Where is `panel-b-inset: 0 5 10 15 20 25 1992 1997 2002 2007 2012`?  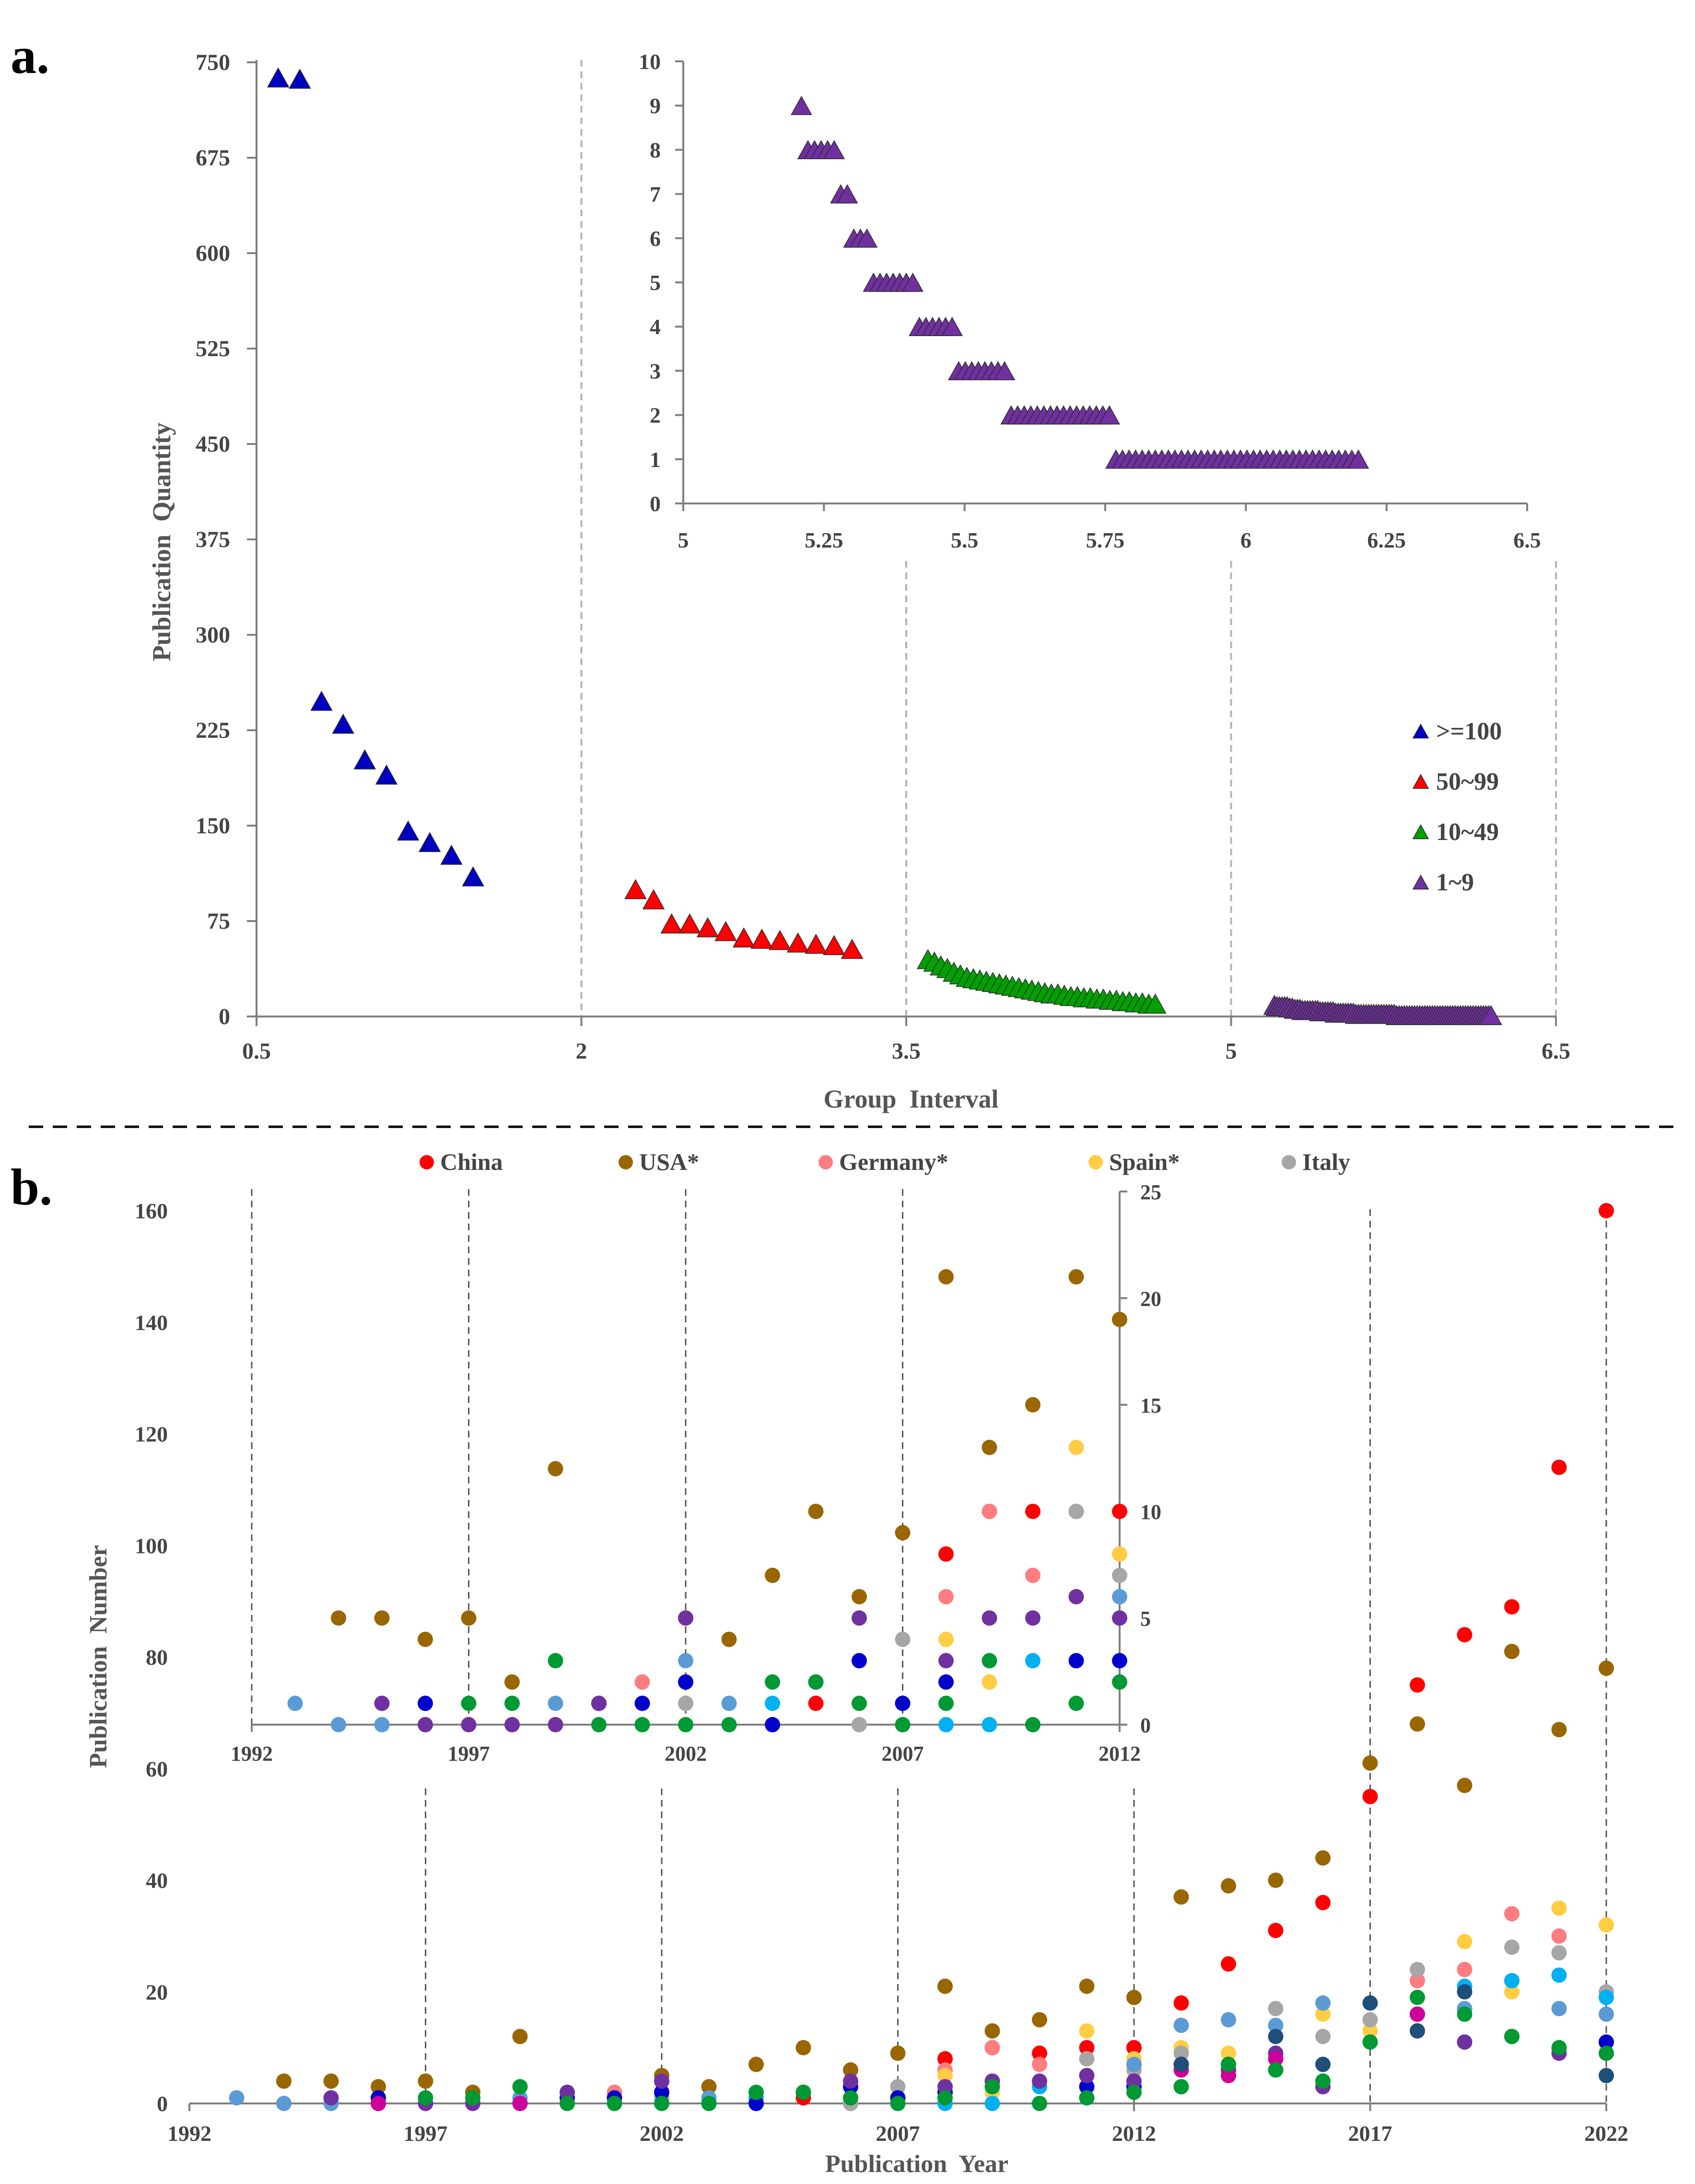
panel-b-inset: 0 5 10 15 20 25 1992 1997 2002 2007 2012 is located at coordinates (696, 1473).